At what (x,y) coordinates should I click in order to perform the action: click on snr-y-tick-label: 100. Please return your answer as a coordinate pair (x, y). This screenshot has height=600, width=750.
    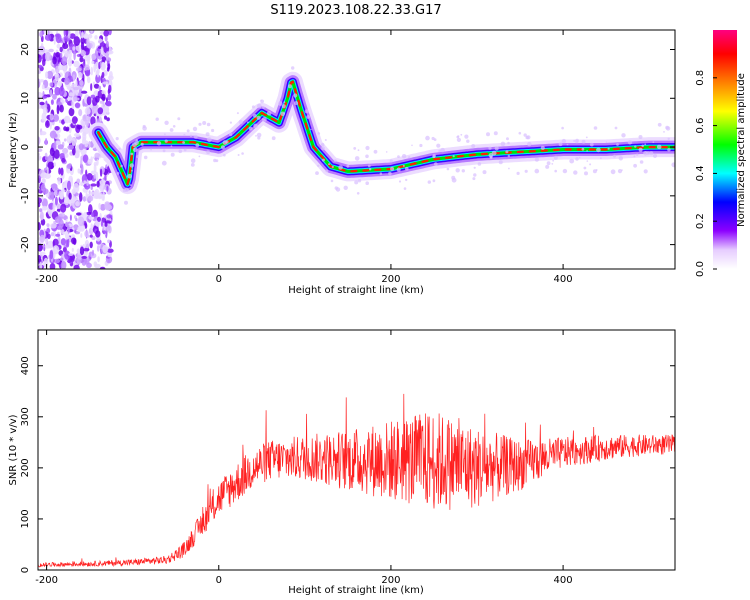
    Looking at the image, I should click on (25, 518).